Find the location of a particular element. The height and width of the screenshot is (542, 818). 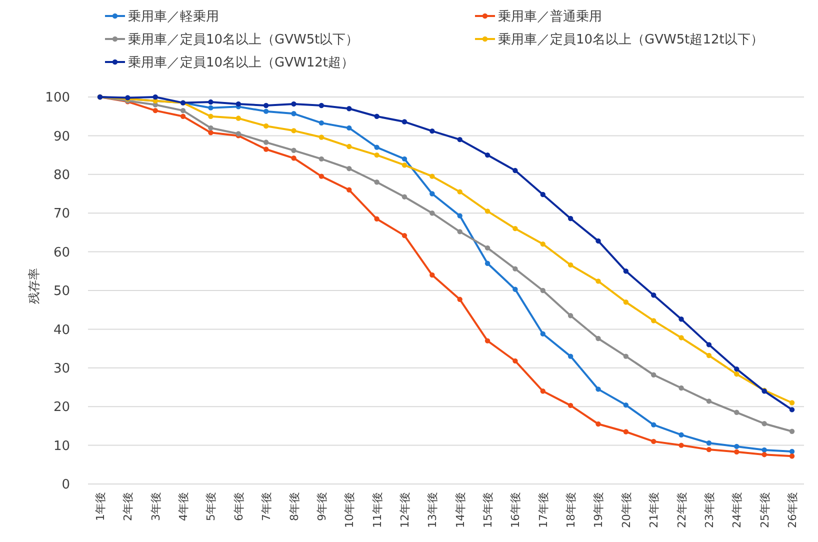

x-tick-label: 10年後 is located at coordinates (349, 510).